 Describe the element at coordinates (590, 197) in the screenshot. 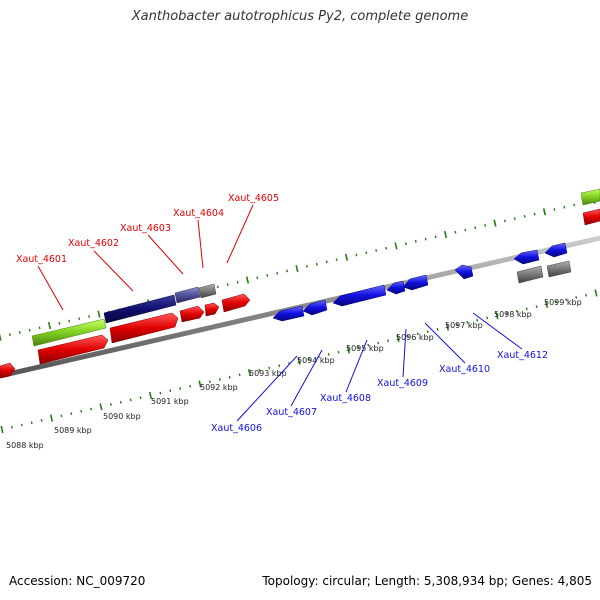

I see `gene-feature-green-far` at that location.